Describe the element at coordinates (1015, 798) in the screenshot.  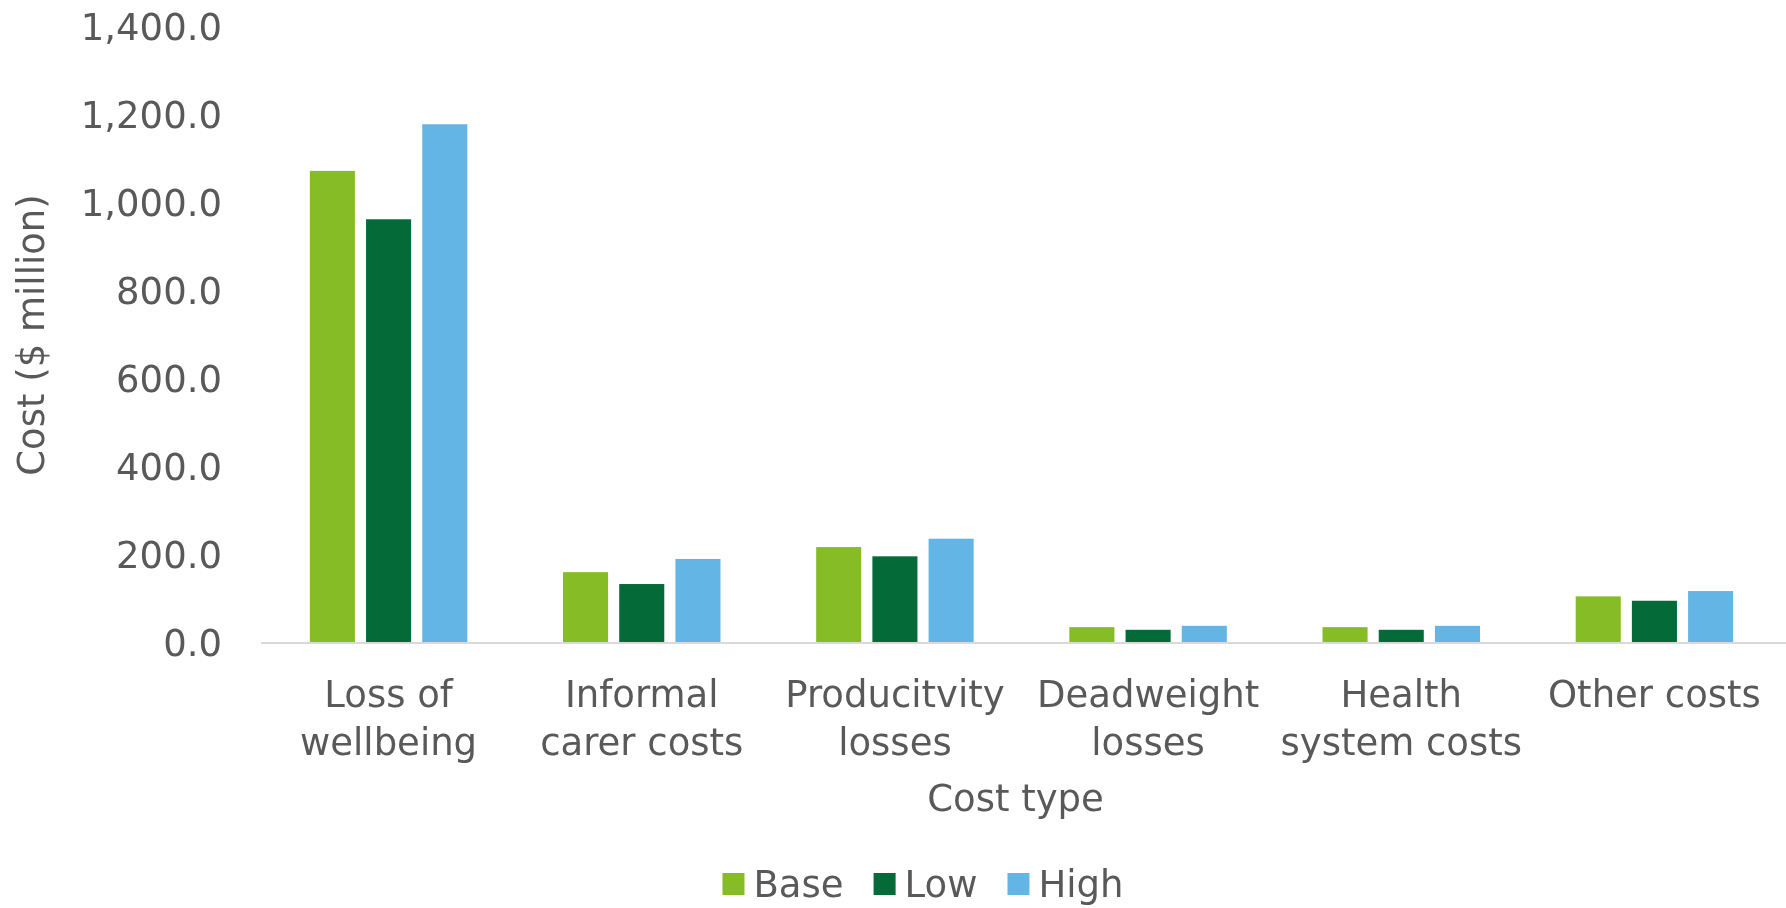
I see `x-axis-title: Cost type` at that location.